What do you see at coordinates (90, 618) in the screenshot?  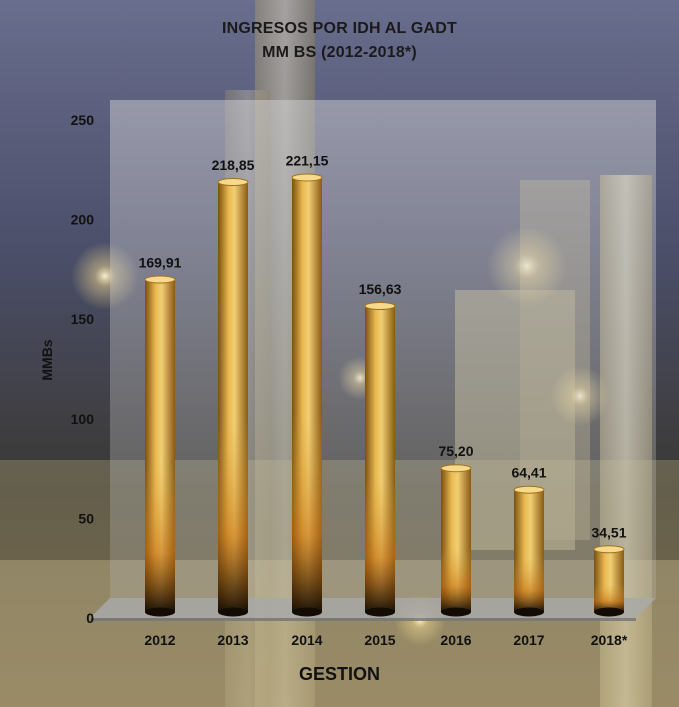 I see `y-tick-label: 0` at bounding box center [90, 618].